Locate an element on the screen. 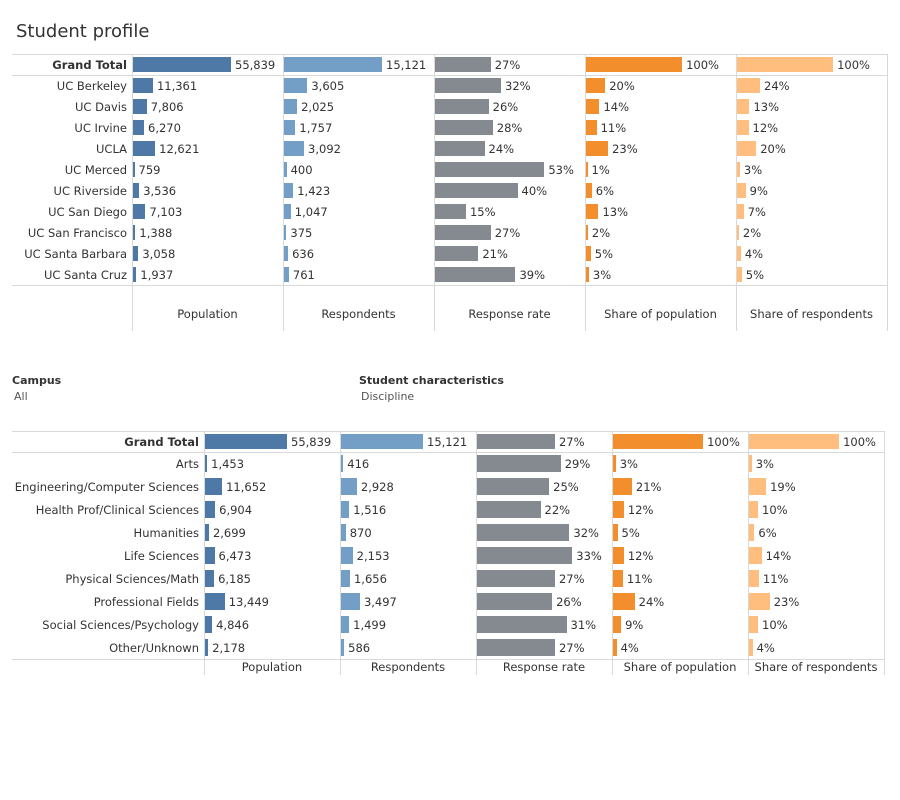 The width and height of the screenshot is (900, 800). value-respondents: 1,516 is located at coordinates (370, 509).